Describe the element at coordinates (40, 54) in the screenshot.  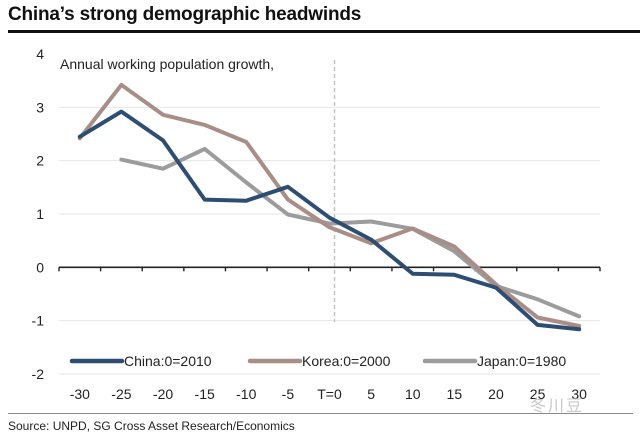
I see `y-tick-label: 4` at that location.